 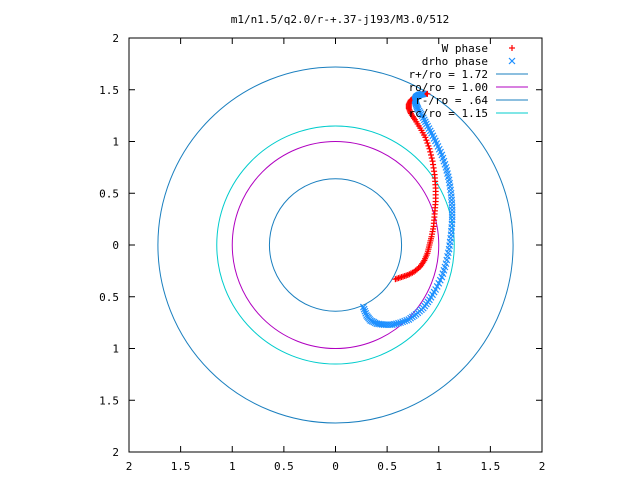 What do you see at coordinates (407, 209) in the screenshot?
I see `phase-markers` at bounding box center [407, 209].